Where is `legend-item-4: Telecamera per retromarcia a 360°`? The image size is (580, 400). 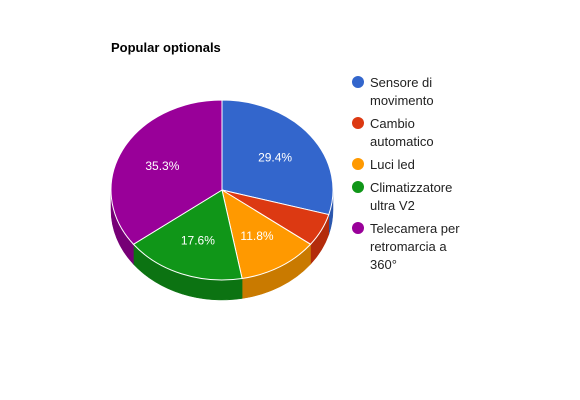
legend-item-4: Telecamera per retromarcia a 360° is located at coordinates (406, 246).